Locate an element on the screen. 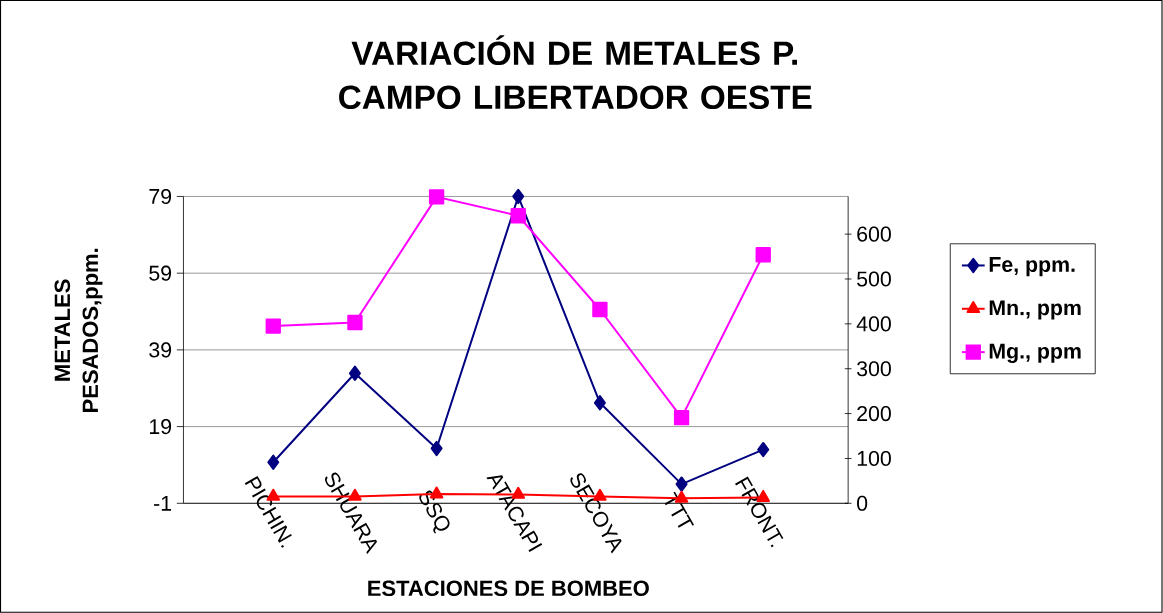  y-tick-label: 79 is located at coordinates (160, 196).